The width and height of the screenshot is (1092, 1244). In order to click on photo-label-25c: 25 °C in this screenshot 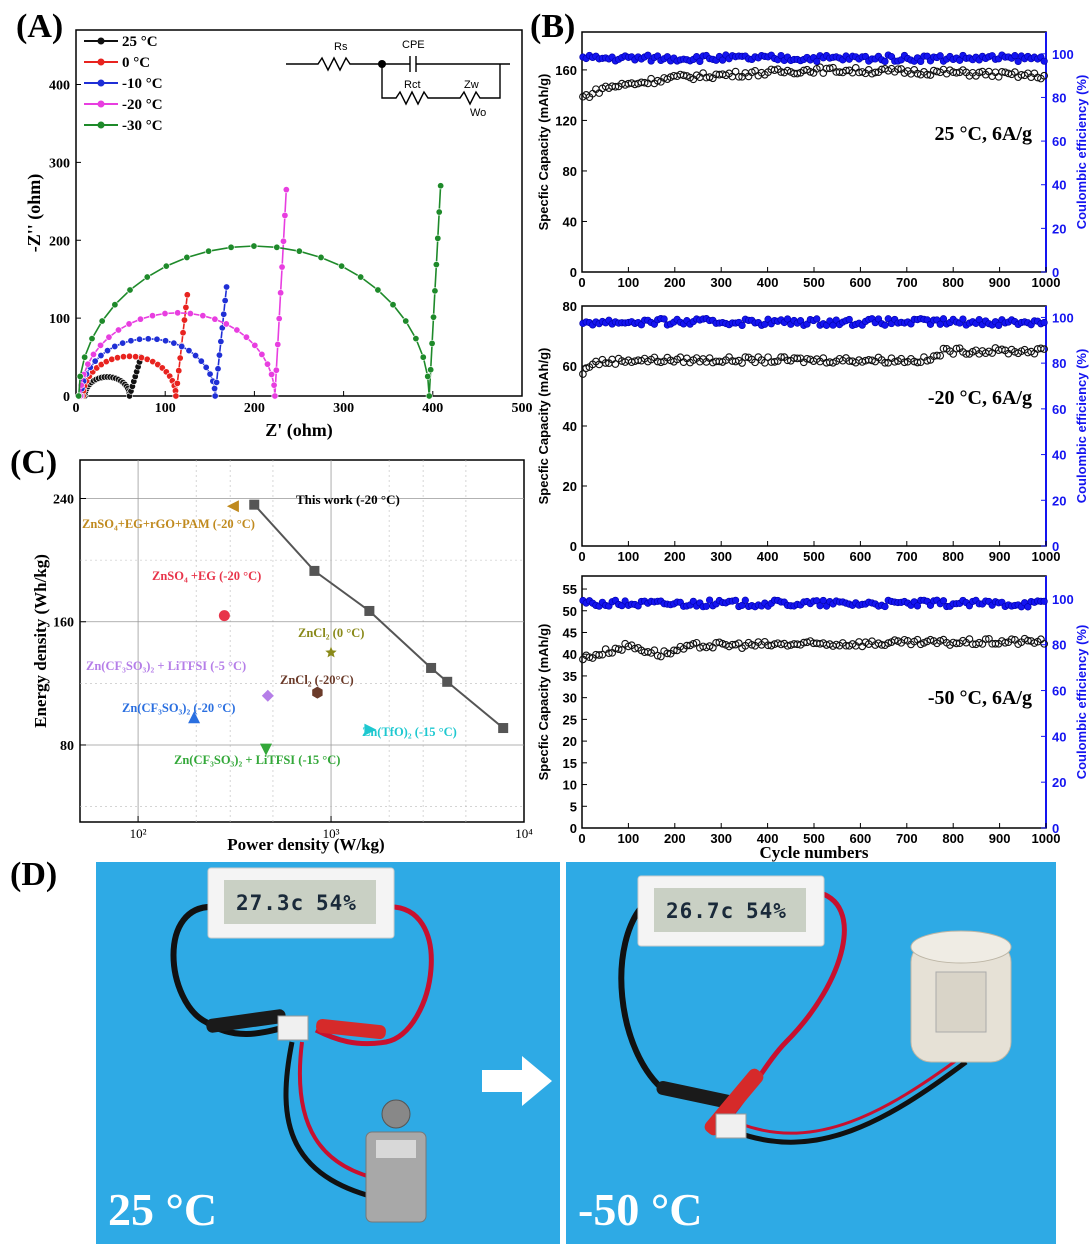, I will do `click(163, 1209)`.